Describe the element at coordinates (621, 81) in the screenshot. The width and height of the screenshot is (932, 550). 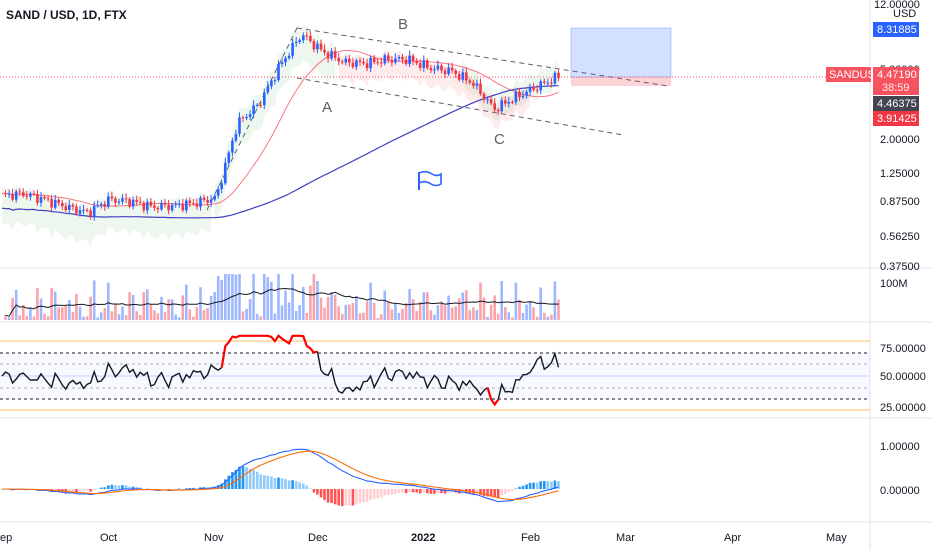
I see `position-stop-zone` at that location.